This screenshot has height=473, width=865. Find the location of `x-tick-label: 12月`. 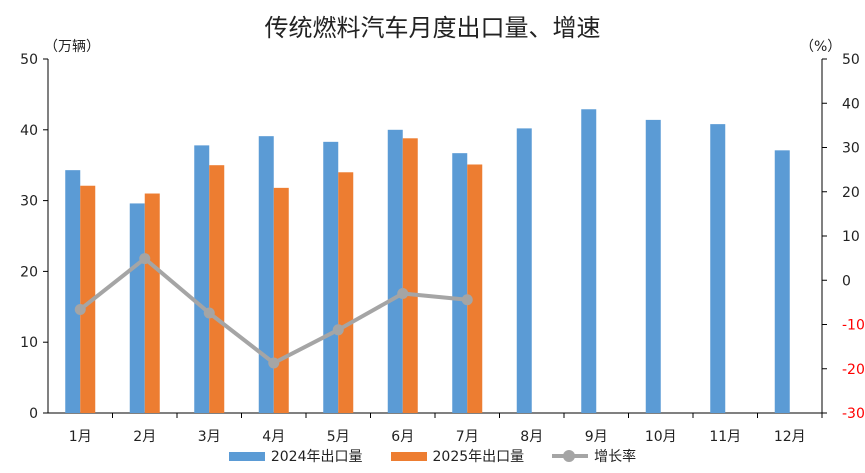

x-tick-label: 12月 is located at coordinates (790, 437).